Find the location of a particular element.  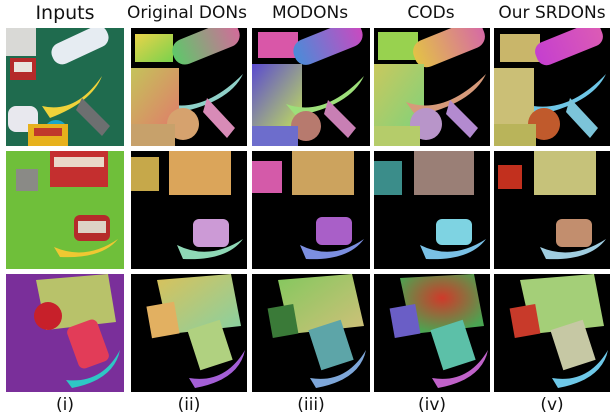

column-label-iv: (iv) is located at coordinates (432, 405).